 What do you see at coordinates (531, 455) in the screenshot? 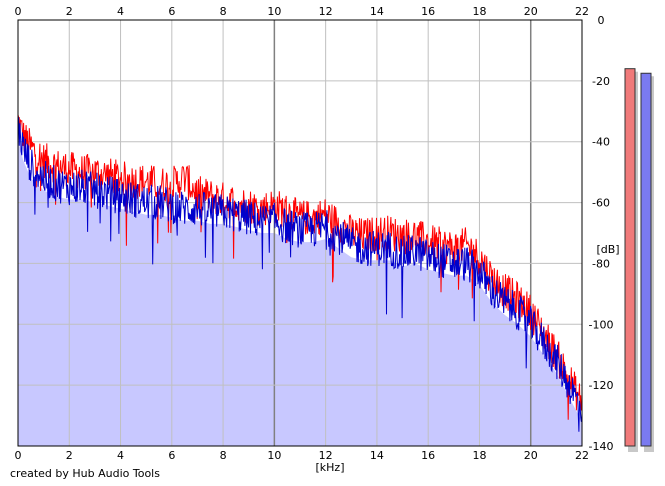
I see `x-tick-label-bottom: 20` at bounding box center [531, 455].